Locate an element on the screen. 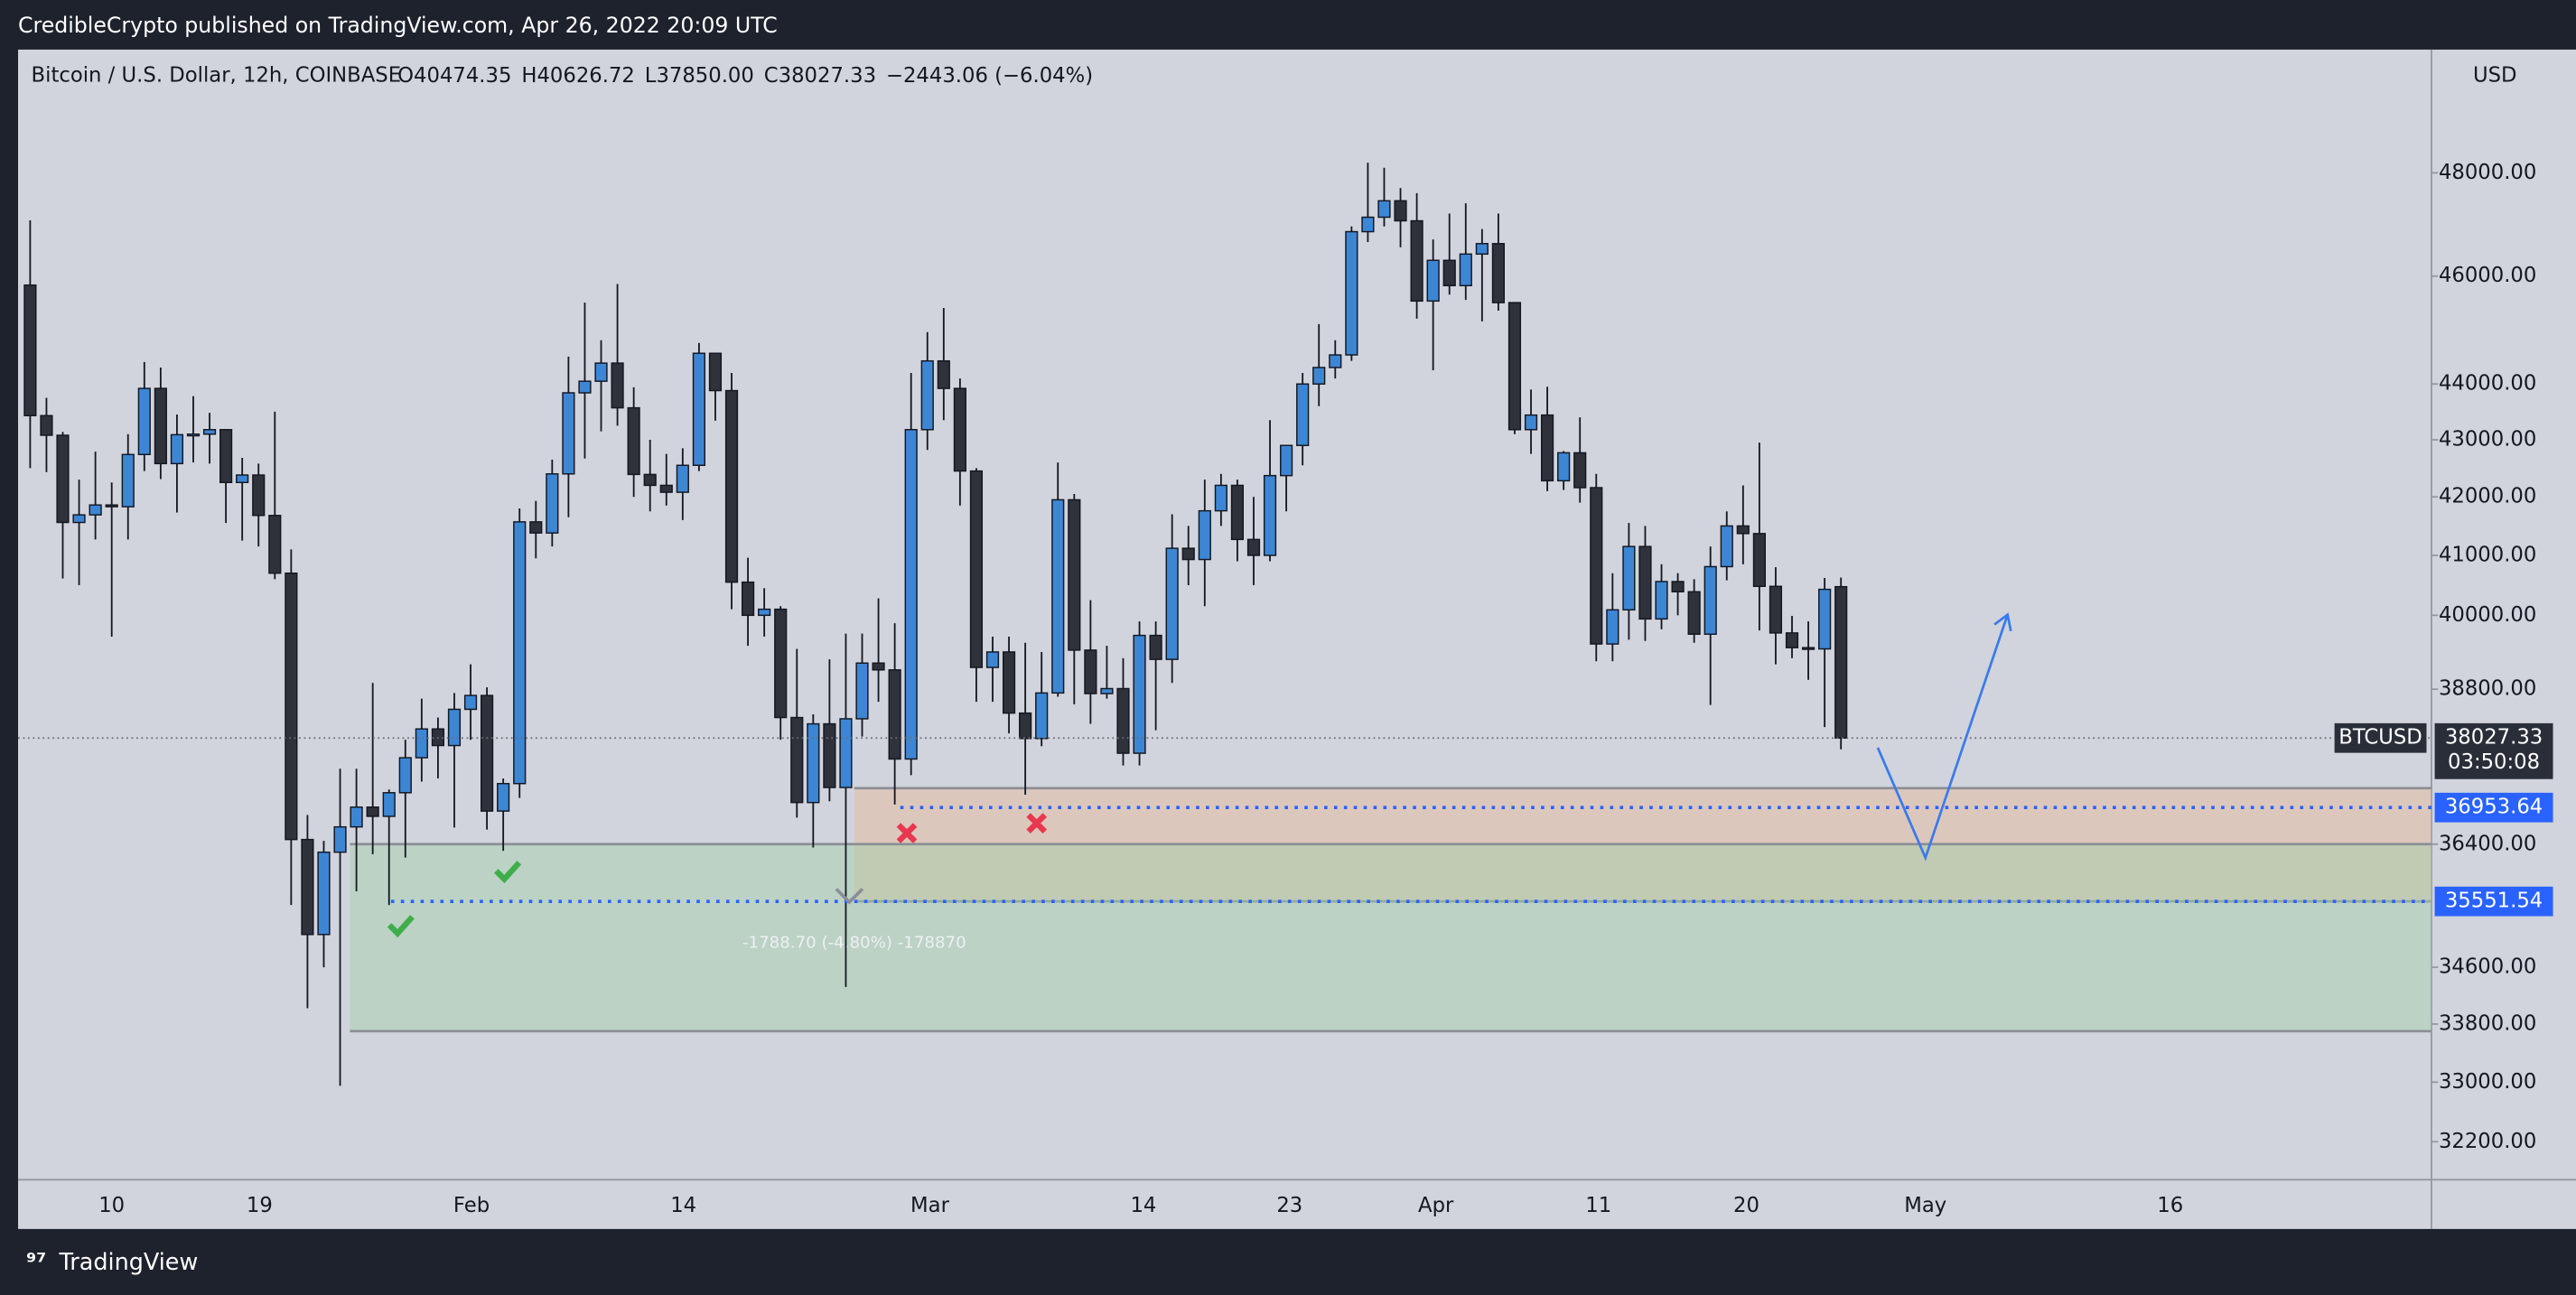  check-mark is located at coordinates (508, 872).